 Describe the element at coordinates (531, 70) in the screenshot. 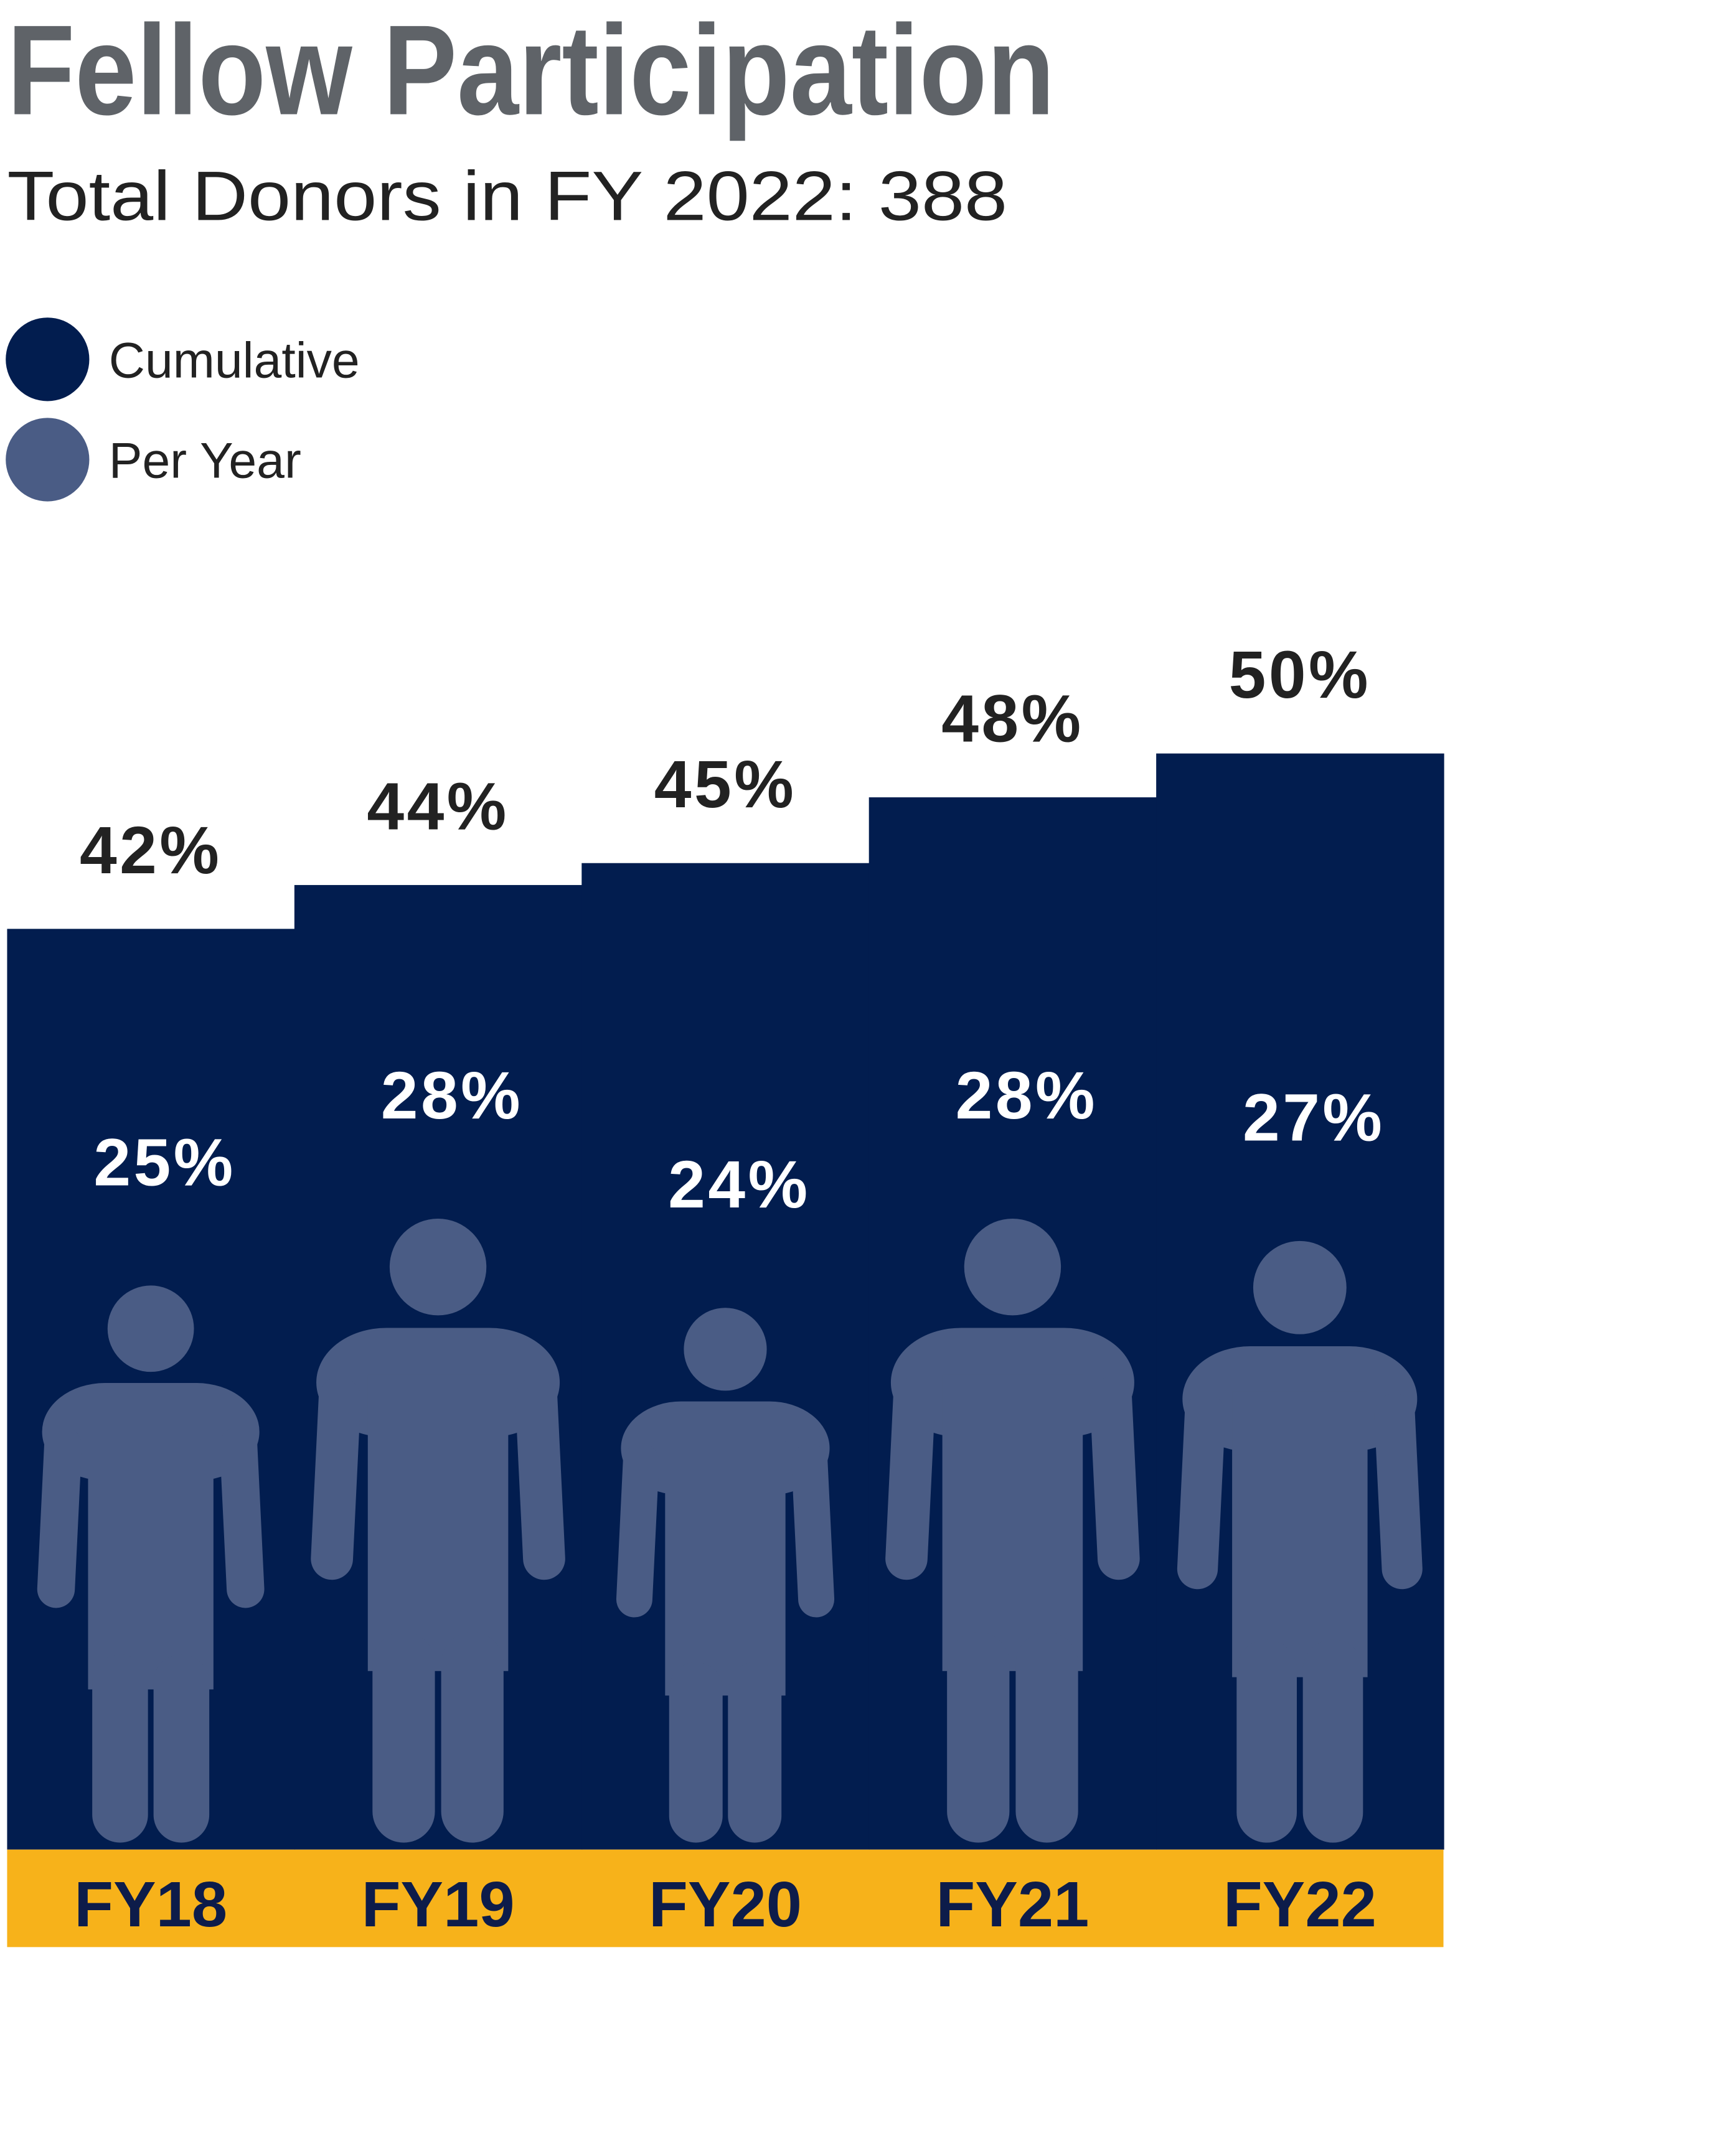

I see `chart-title: Fellow Participation` at that location.